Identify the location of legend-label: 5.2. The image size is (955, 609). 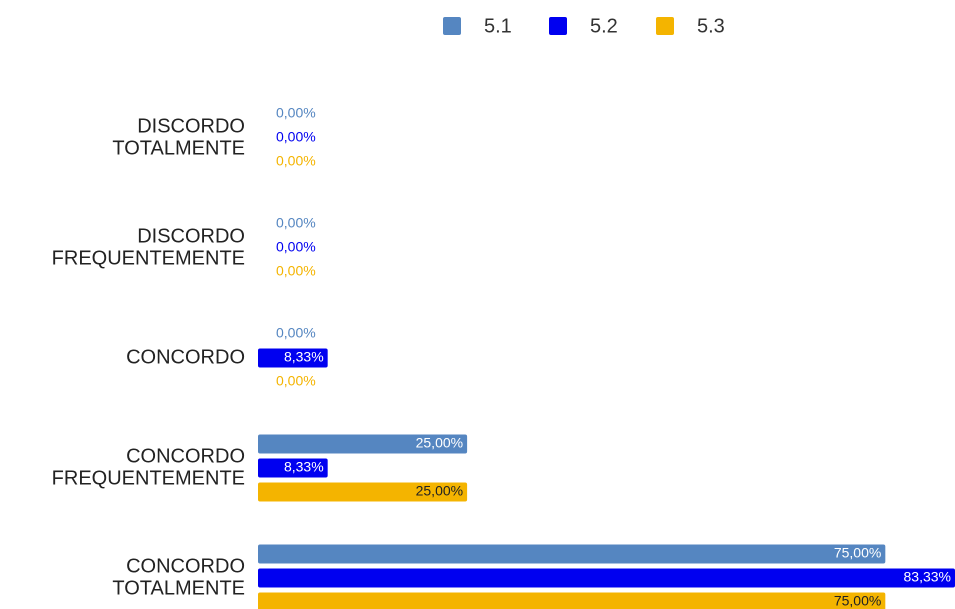
(604, 26).